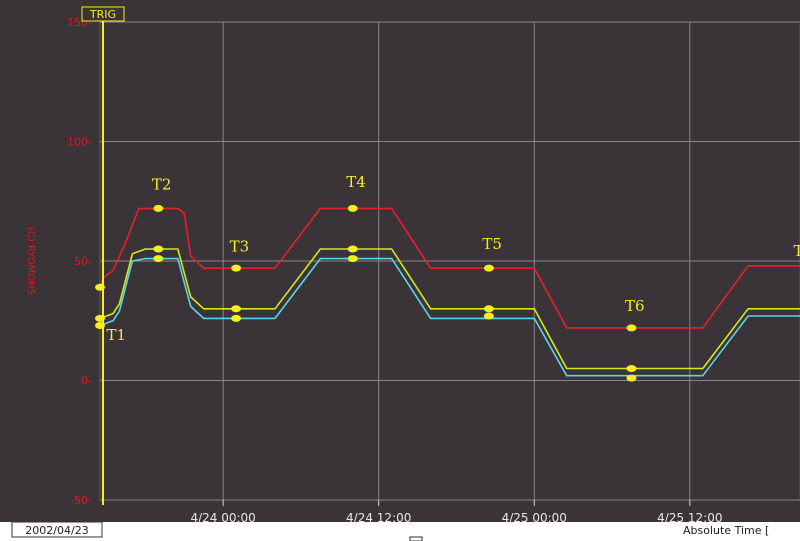 The image size is (800, 541). What do you see at coordinates (222, 518) in the screenshot?
I see `x-tick-label: 4/24 00:00` at bounding box center [222, 518].